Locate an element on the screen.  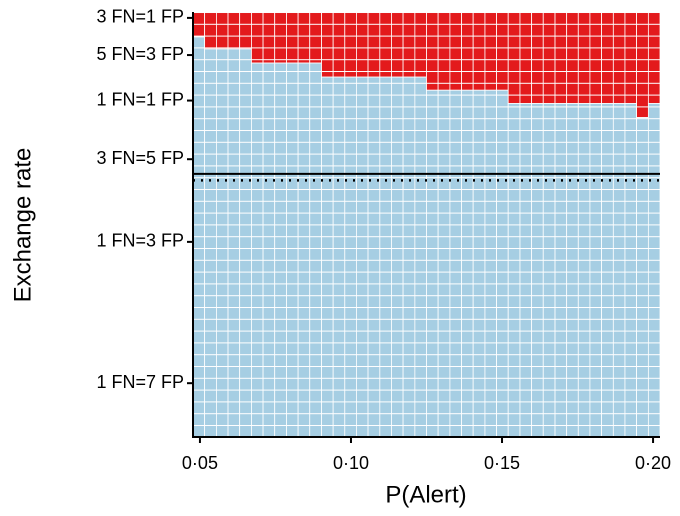
y-tick-label: 1 FN=3 FP is located at coordinates (140, 241).